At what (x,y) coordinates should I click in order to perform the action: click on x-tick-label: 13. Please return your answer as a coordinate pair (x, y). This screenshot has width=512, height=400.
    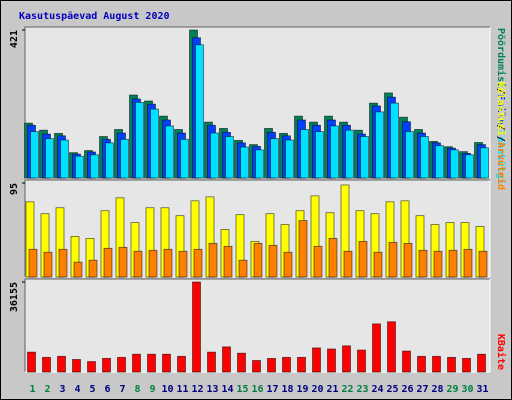
    Looking at the image, I should click on (212, 389).